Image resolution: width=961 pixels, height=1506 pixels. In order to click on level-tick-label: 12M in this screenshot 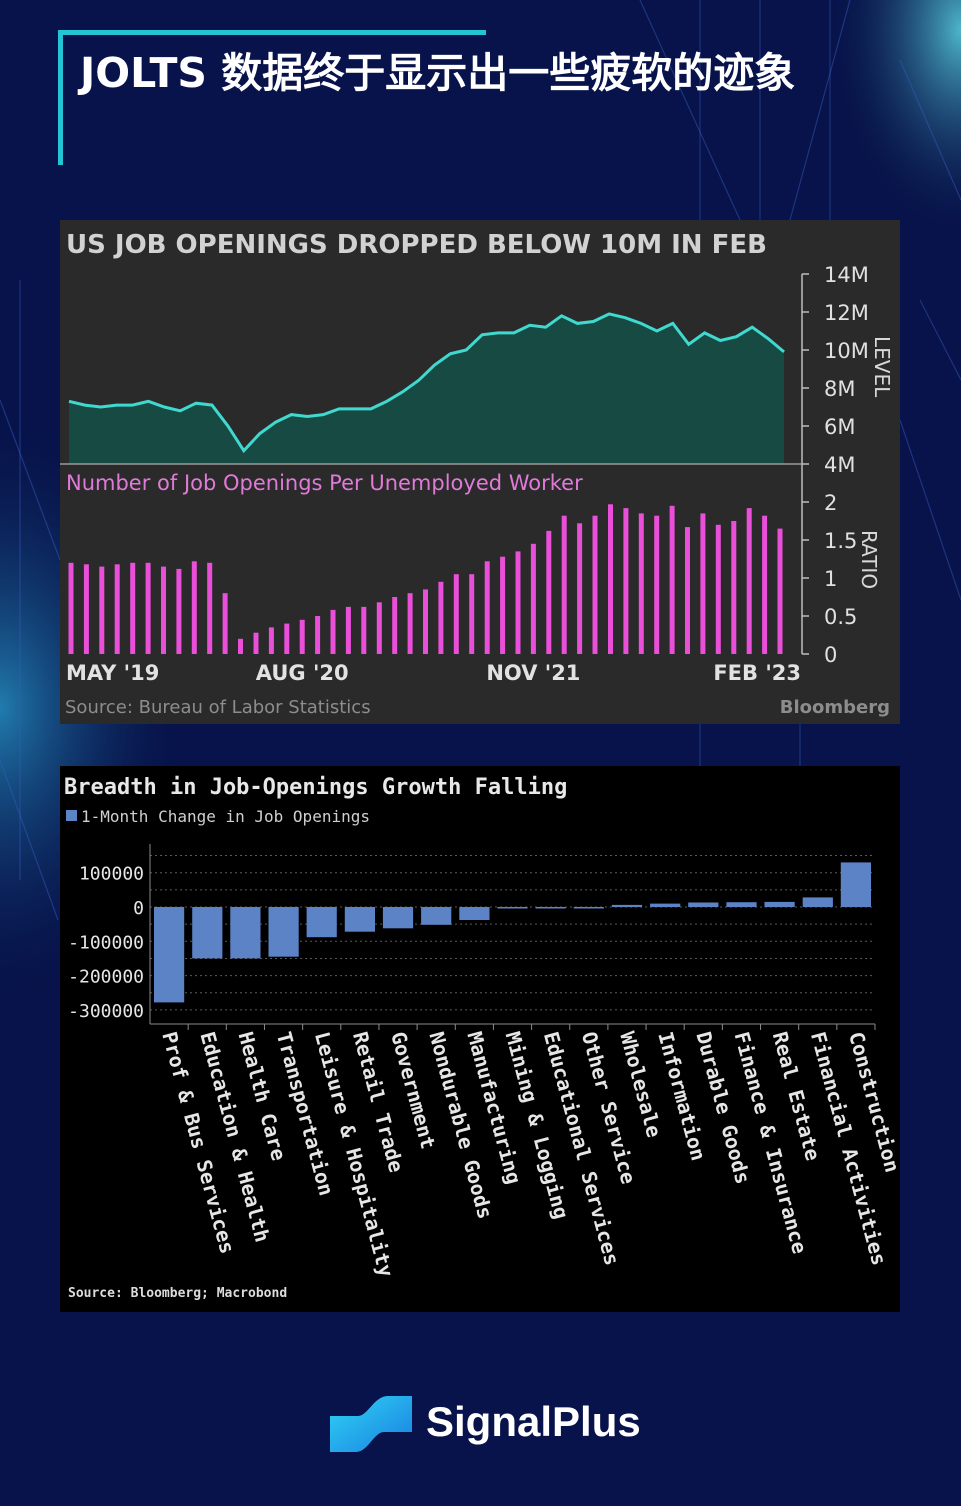, I will do `click(846, 313)`.